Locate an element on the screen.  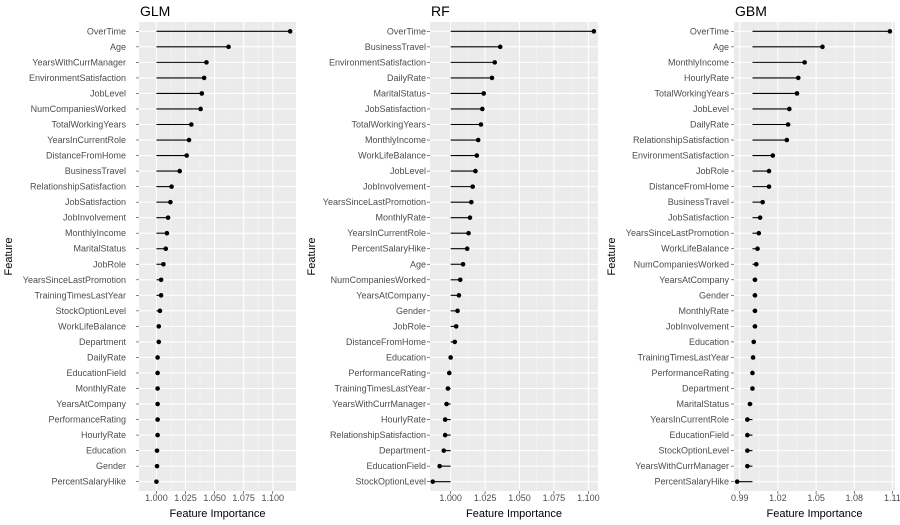
feature-tick-label: OverTime is located at coordinates (106, 31).